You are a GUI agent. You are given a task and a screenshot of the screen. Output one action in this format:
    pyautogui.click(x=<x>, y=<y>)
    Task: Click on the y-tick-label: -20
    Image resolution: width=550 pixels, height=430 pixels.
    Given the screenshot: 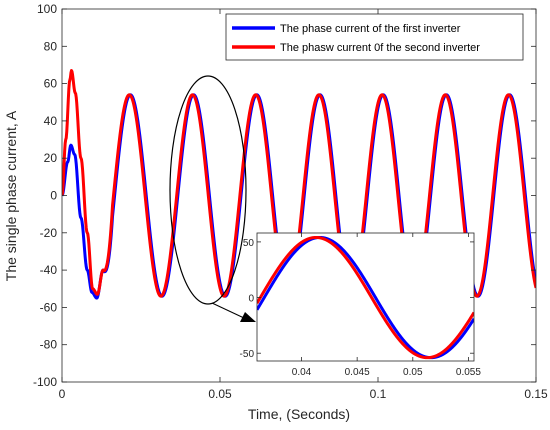 What is the action you would take?
    pyautogui.click(x=49, y=233)
    